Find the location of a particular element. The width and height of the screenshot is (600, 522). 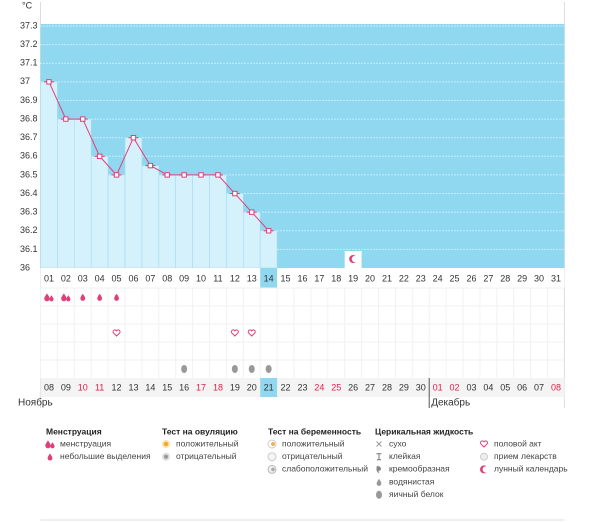

icon-egg is located at coordinates (251, 369).